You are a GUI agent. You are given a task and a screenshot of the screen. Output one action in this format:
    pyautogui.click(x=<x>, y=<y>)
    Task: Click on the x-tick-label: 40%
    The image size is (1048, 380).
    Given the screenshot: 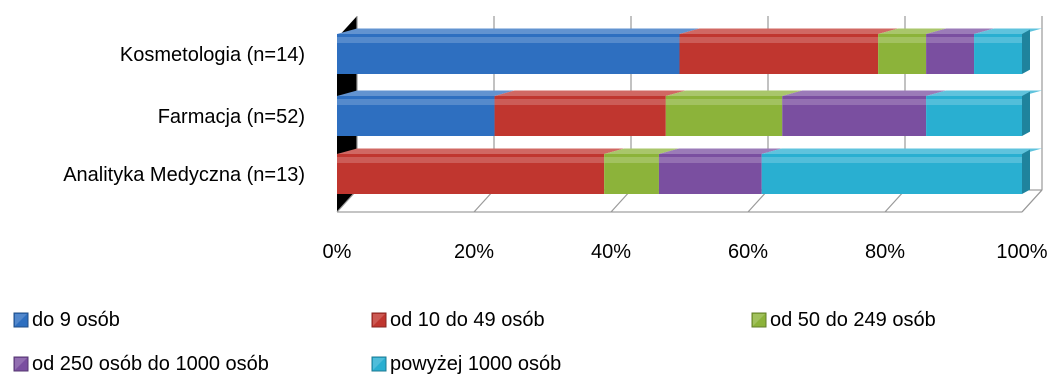 What is the action you would take?
    pyautogui.click(x=611, y=252)
    